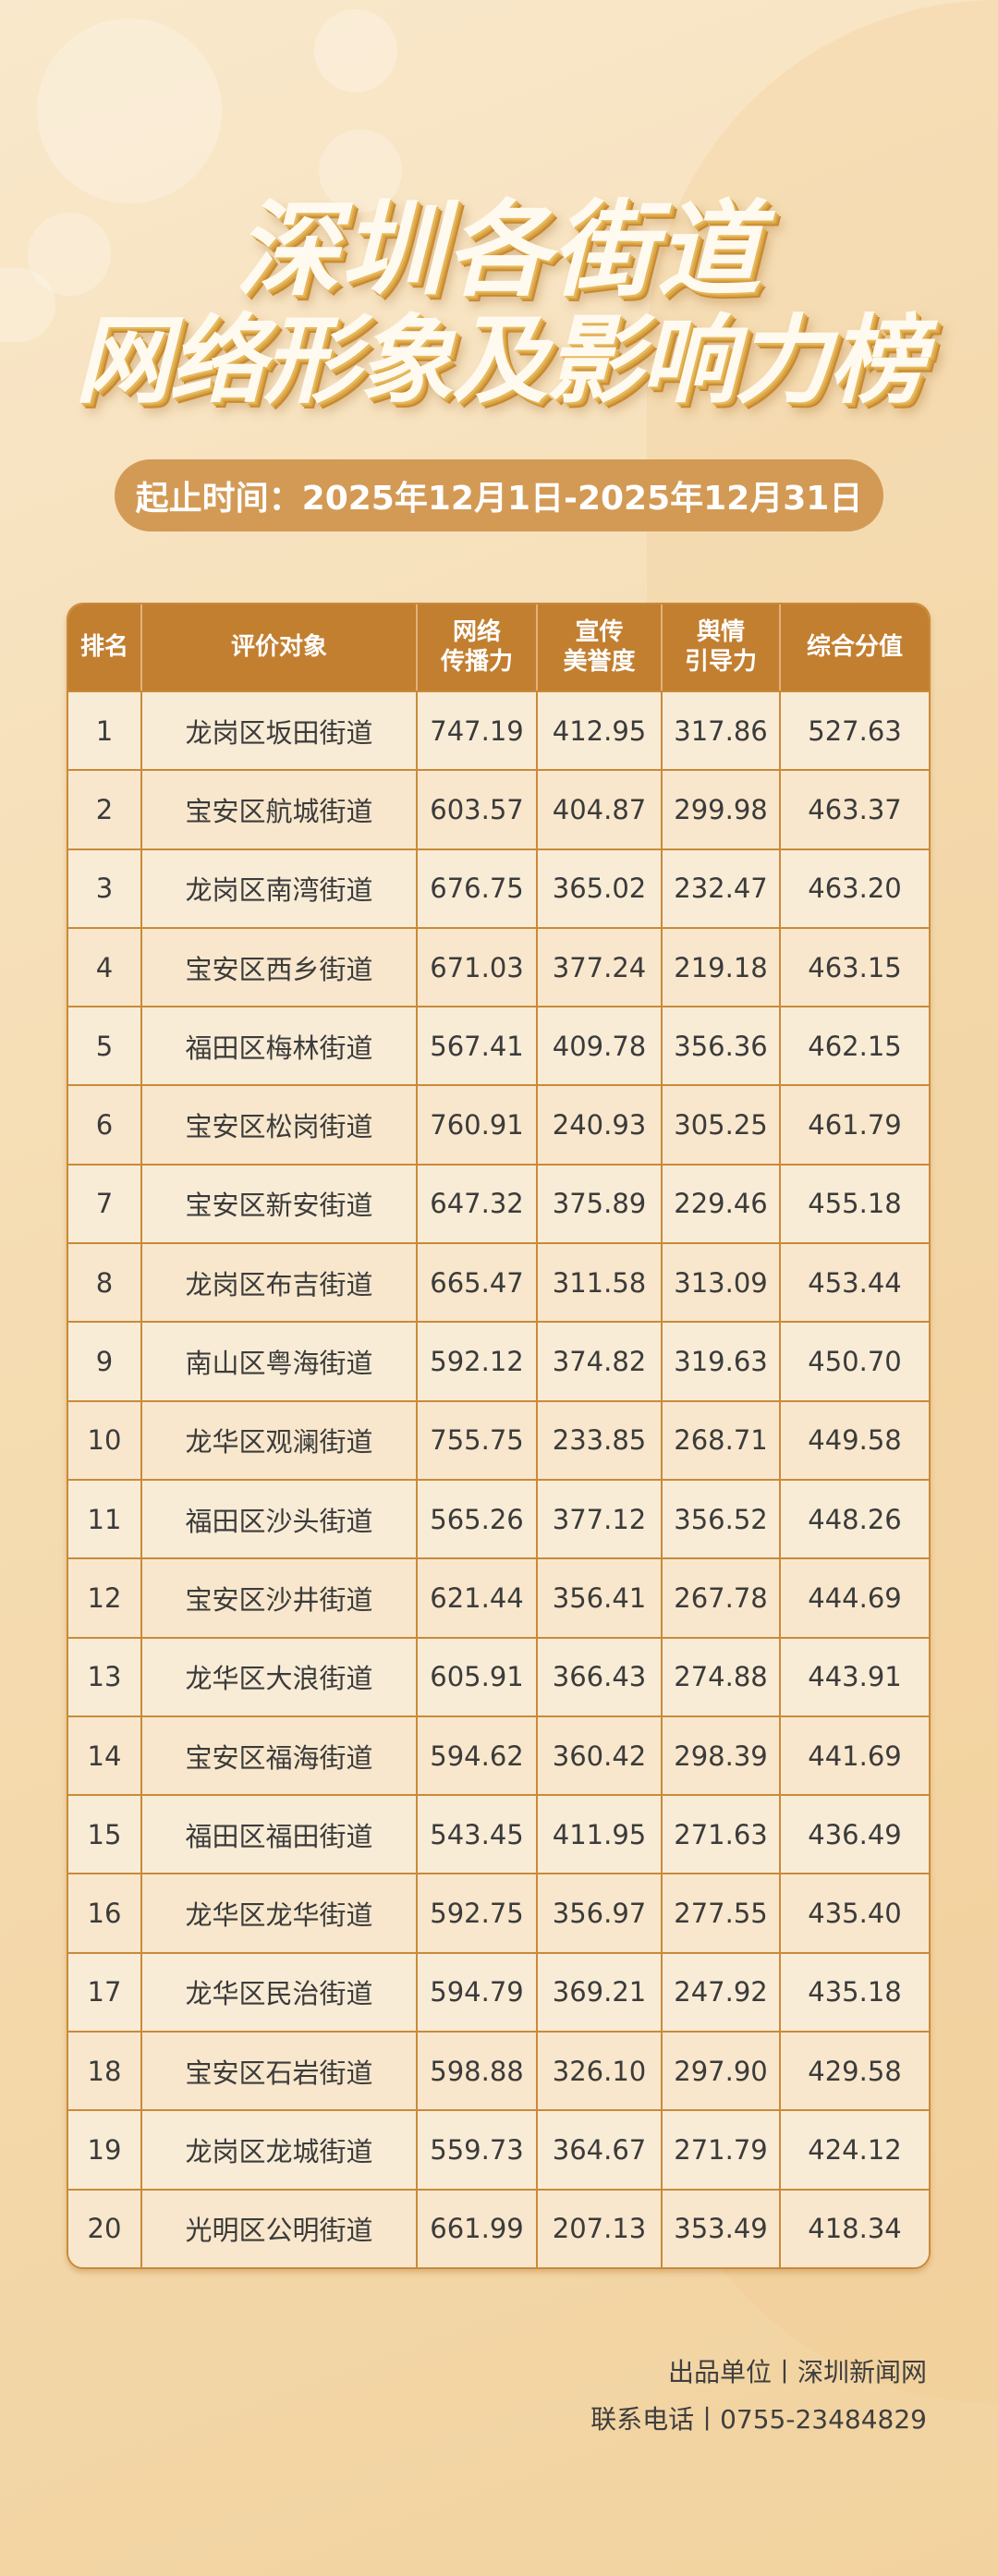 This screenshot has height=2576, width=998. Describe the element at coordinates (476, 1598) in the screenshot. I see `cell-spread: 621.44` at that location.